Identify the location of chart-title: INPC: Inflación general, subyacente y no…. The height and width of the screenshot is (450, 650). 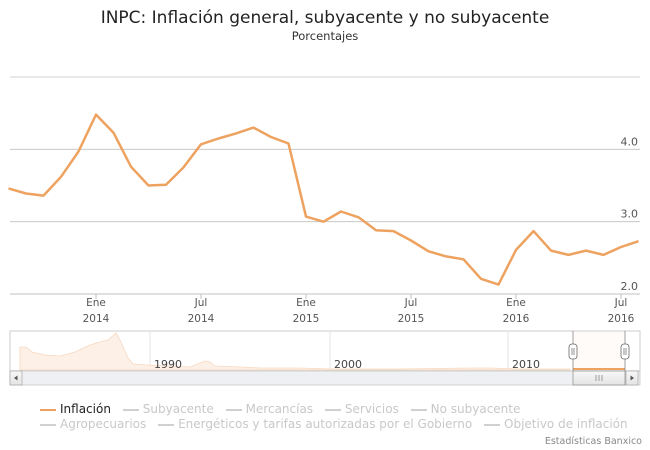
(325, 18).